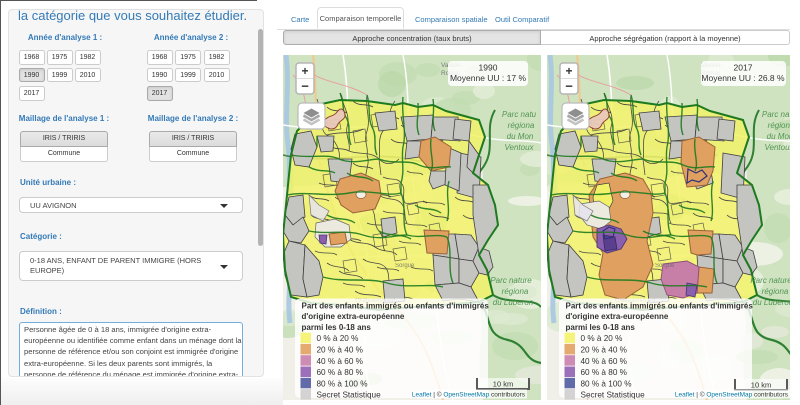  Describe the element at coordinates (488, 68) in the screenshot. I see `svg-text: 1990` at that location.